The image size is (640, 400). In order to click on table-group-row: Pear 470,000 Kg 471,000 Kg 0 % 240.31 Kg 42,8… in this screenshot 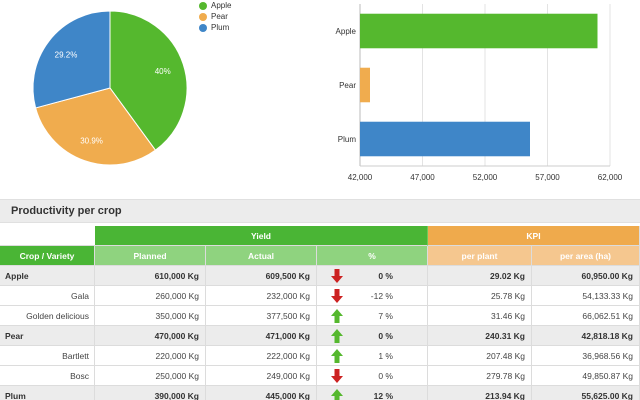, I will do `click(320, 336)`.